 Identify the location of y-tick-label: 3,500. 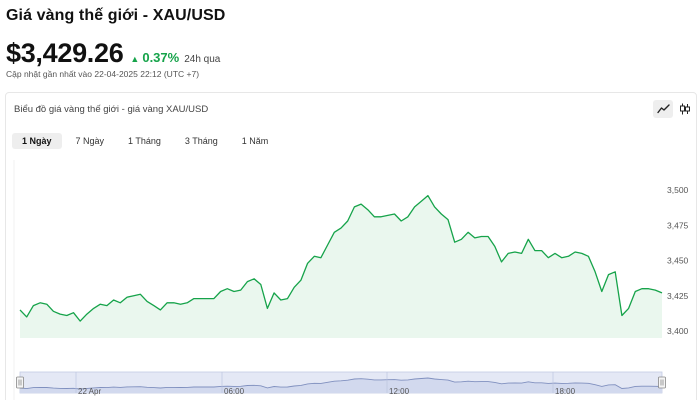
(678, 190).